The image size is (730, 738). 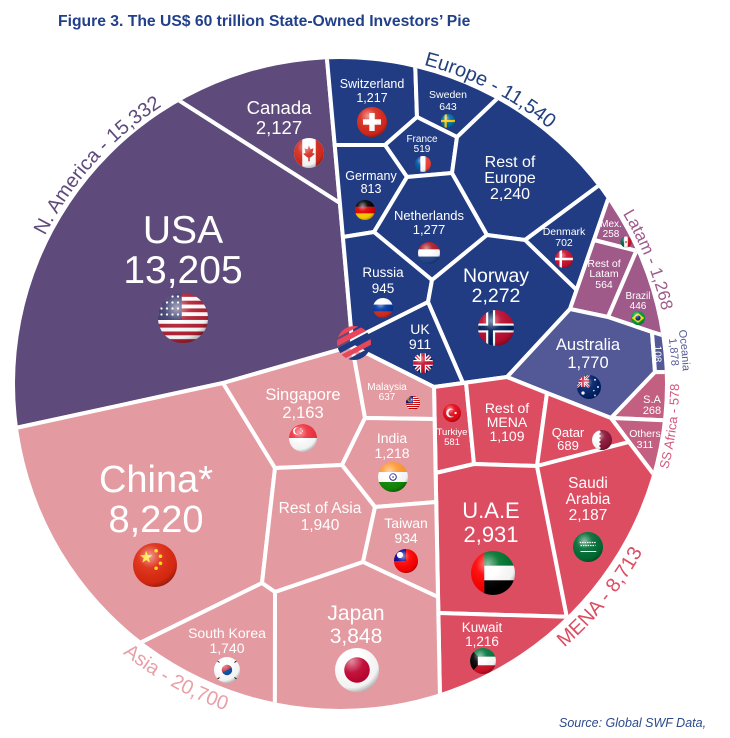 I want to click on flag-saudi-arabia-icon, so click(x=588, y=547).